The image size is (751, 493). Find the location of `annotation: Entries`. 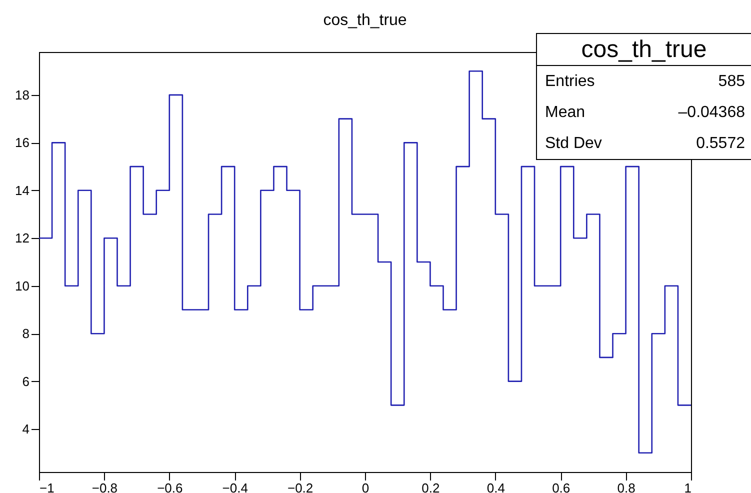

annotation: Entries is located at coordinates (570, 82).